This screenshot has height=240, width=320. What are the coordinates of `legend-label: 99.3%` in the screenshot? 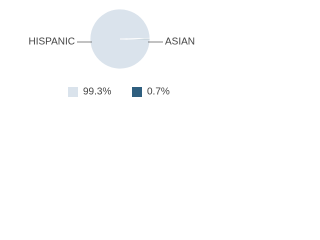 It's located at (97, 92).